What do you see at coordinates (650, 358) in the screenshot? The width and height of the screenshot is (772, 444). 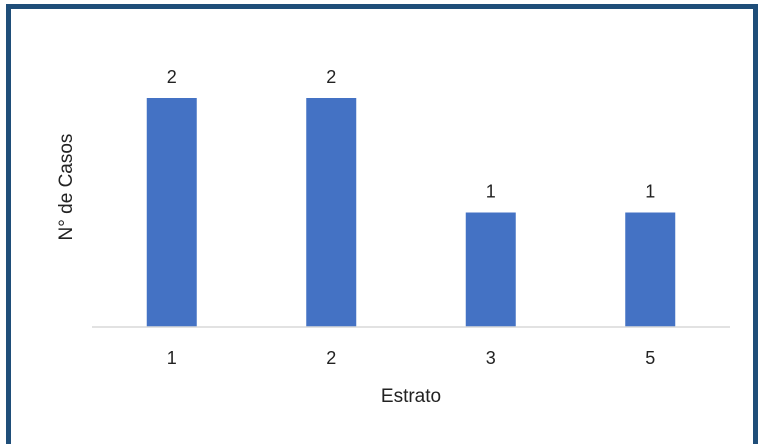 I see `x-tick-5: 5` at bounding box center [650, 358].